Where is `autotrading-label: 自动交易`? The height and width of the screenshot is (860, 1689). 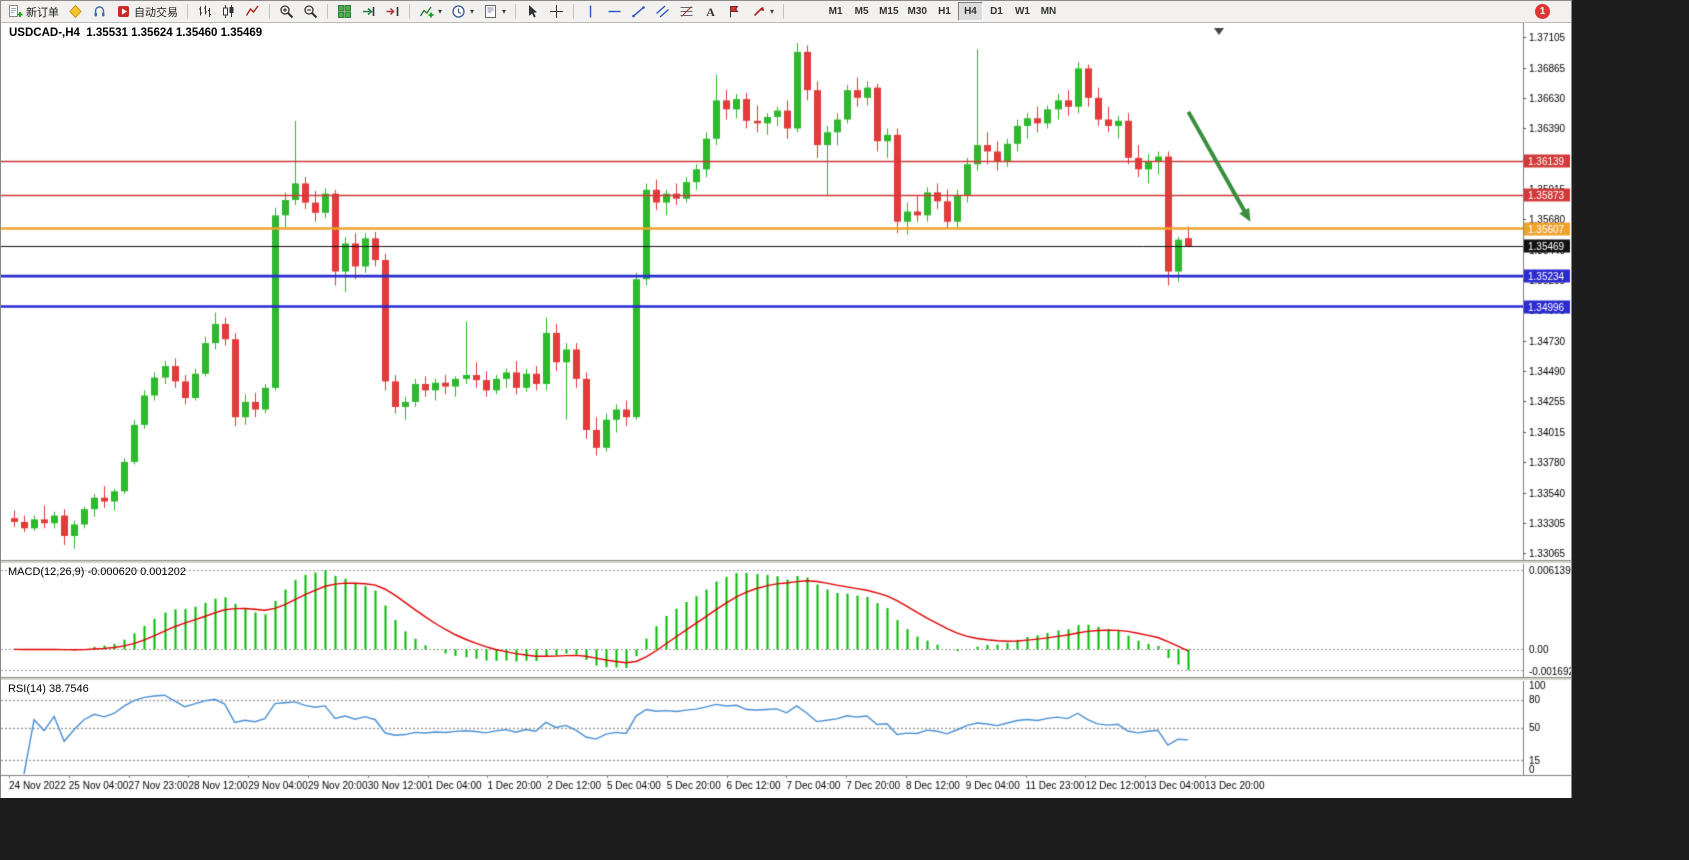 autotrading-label: 自动交易 is located at coordinates (156, 12).